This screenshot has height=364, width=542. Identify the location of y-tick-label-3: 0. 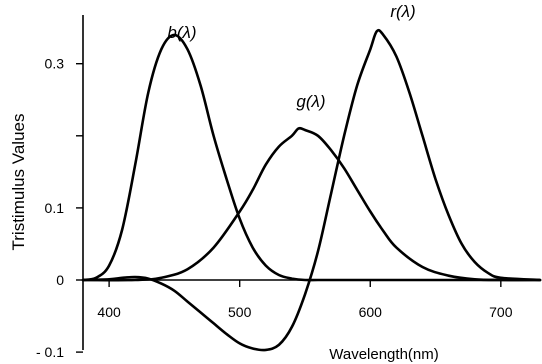
(60, 280).